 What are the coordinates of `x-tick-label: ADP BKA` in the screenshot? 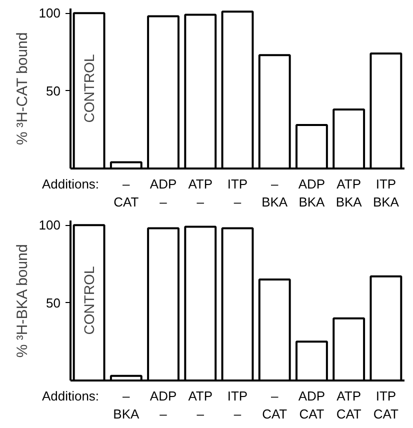 It's located at (312, 193).